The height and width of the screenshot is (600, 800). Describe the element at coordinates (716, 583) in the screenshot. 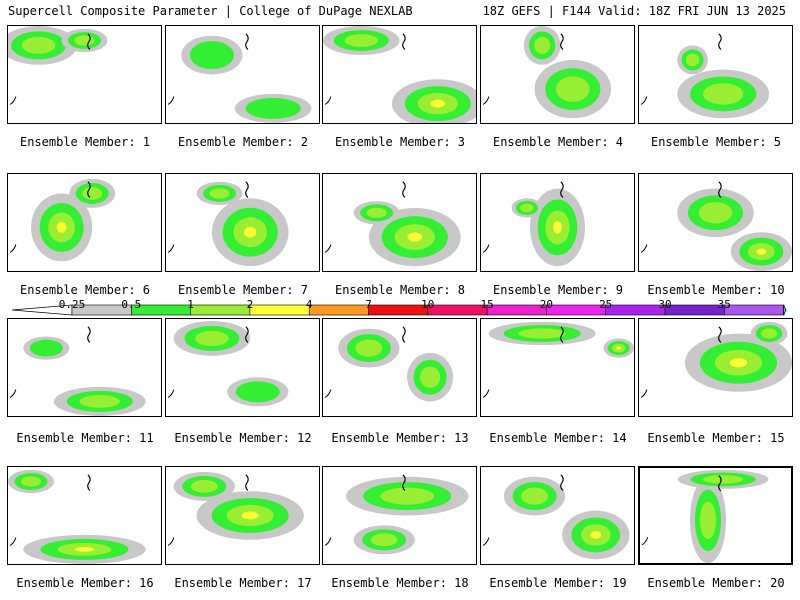

I see `ensemble-member-label: Ensemble Member: 20` at that location.